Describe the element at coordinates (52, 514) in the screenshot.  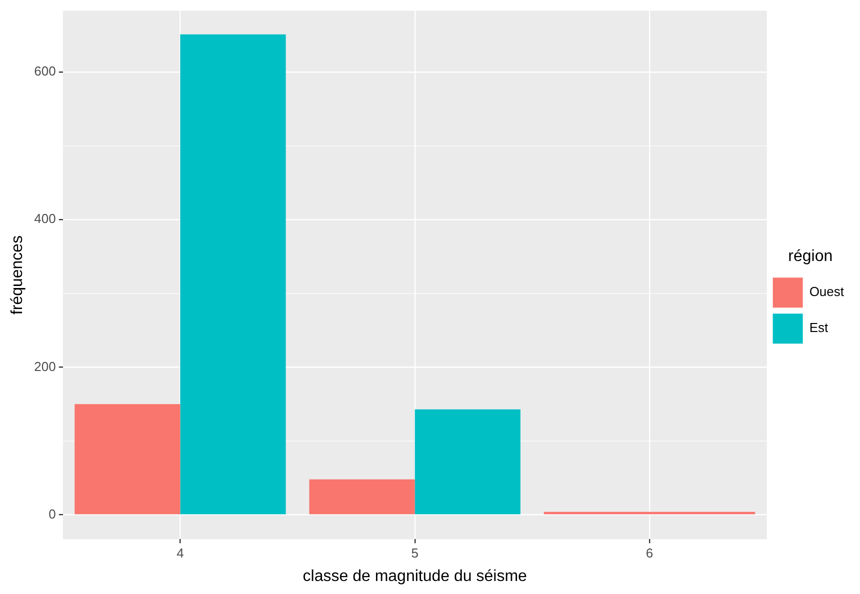
I see `y-tick-label: 0` at that location.